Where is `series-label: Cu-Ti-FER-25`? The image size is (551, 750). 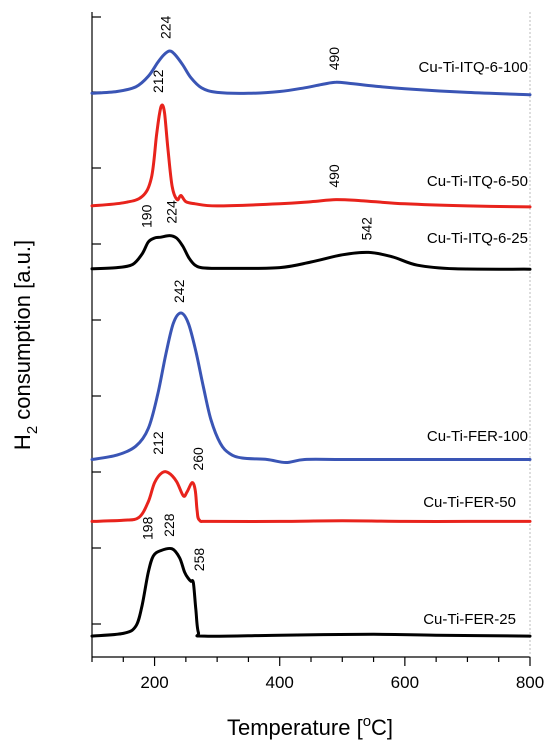
series-label: Cu-Ti-FER-25 is located at coordinates (469, 619).